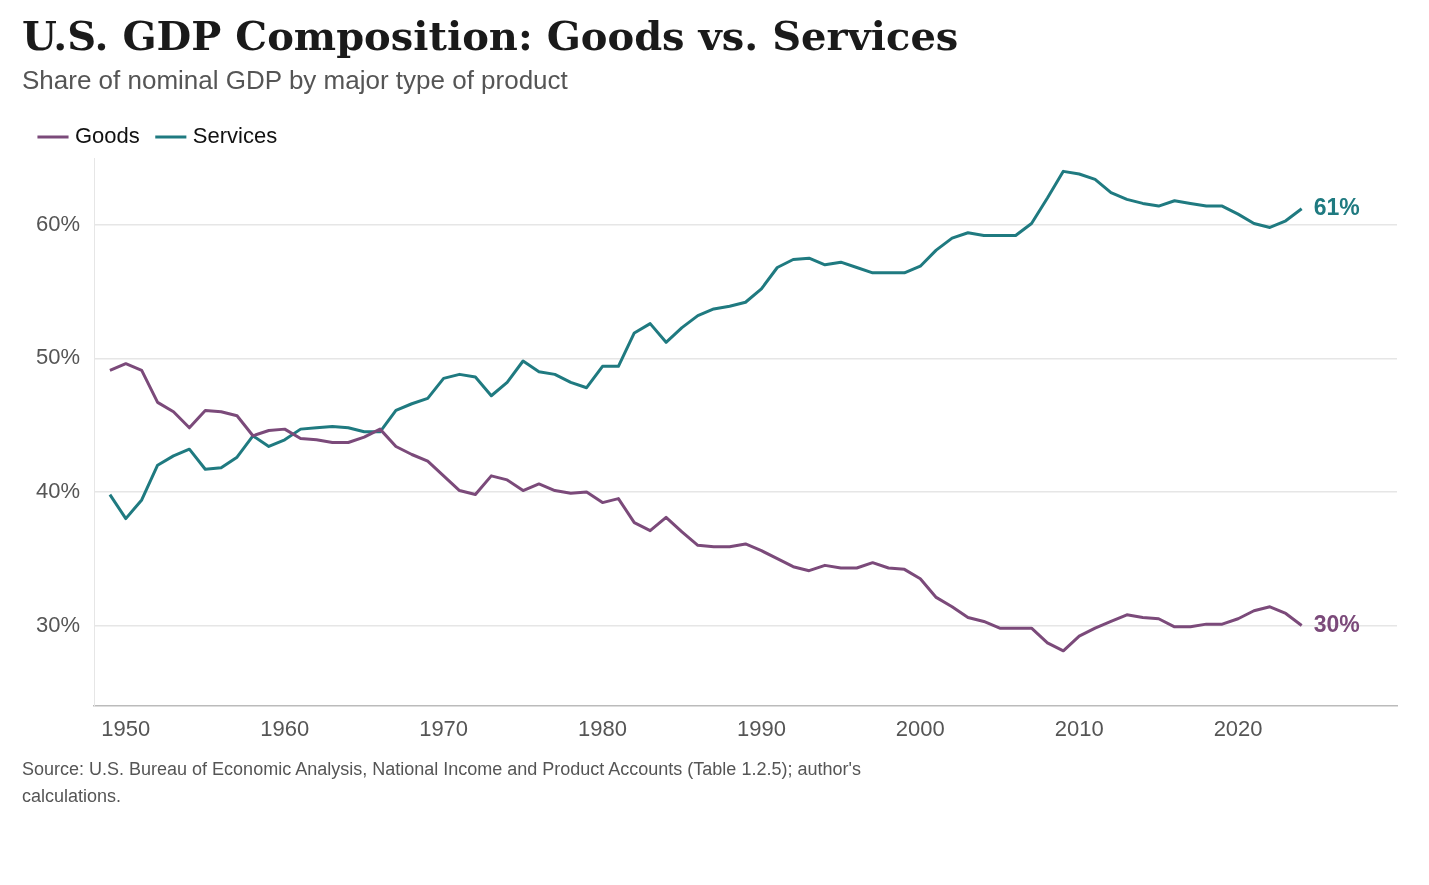 The width and height of the screenshot is (1429, 885). What do you see at coordinates (602, 728) in the screenshot?
I see `x-tick-label: 1980` at bounding box center [602, 728].